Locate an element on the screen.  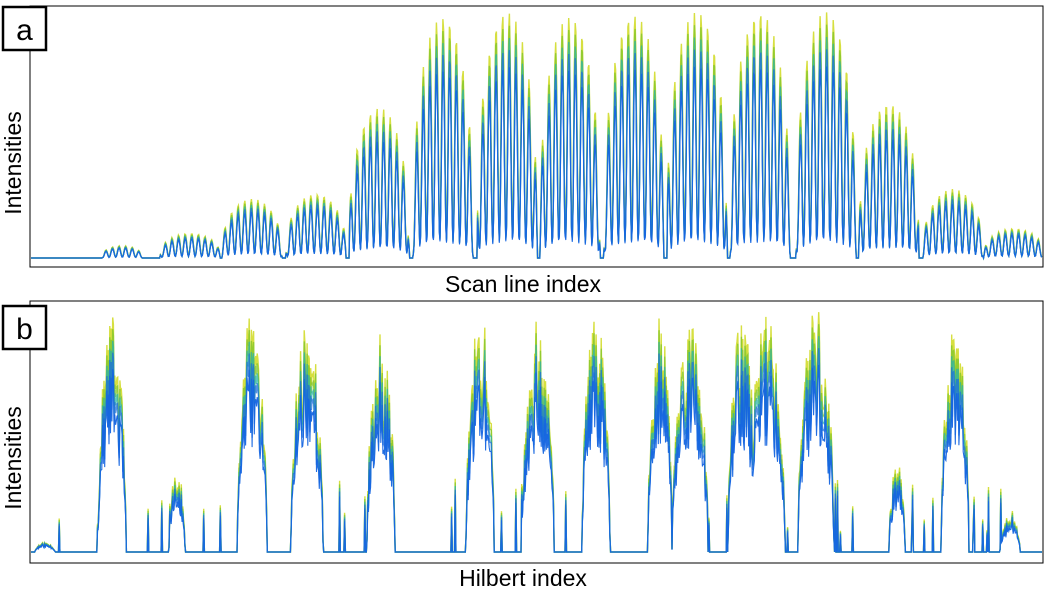
panel-b-ylabel: Intensities is located at coordinates (13, 458).